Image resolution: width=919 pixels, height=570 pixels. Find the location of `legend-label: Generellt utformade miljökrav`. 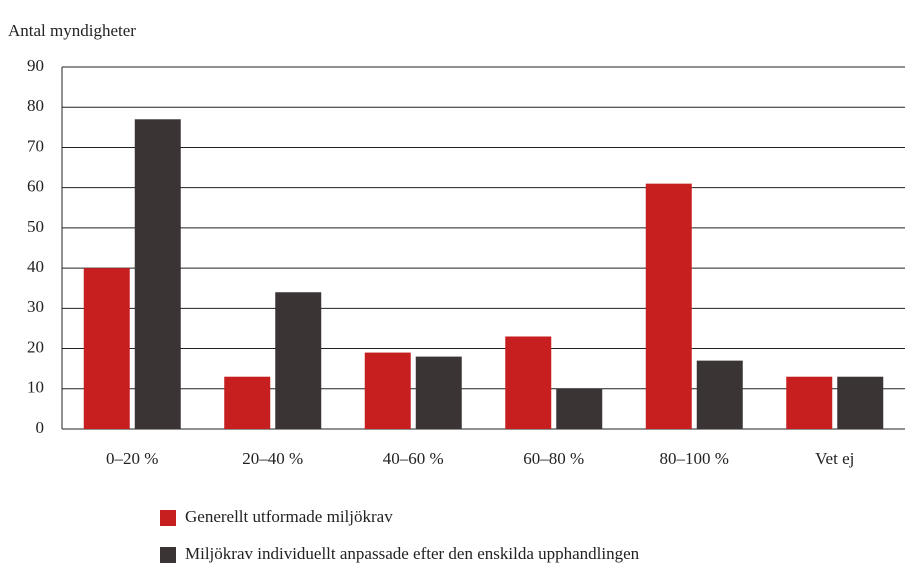

legend-label: Generellt utformade miljökrav is located at coordinates (289, 516).